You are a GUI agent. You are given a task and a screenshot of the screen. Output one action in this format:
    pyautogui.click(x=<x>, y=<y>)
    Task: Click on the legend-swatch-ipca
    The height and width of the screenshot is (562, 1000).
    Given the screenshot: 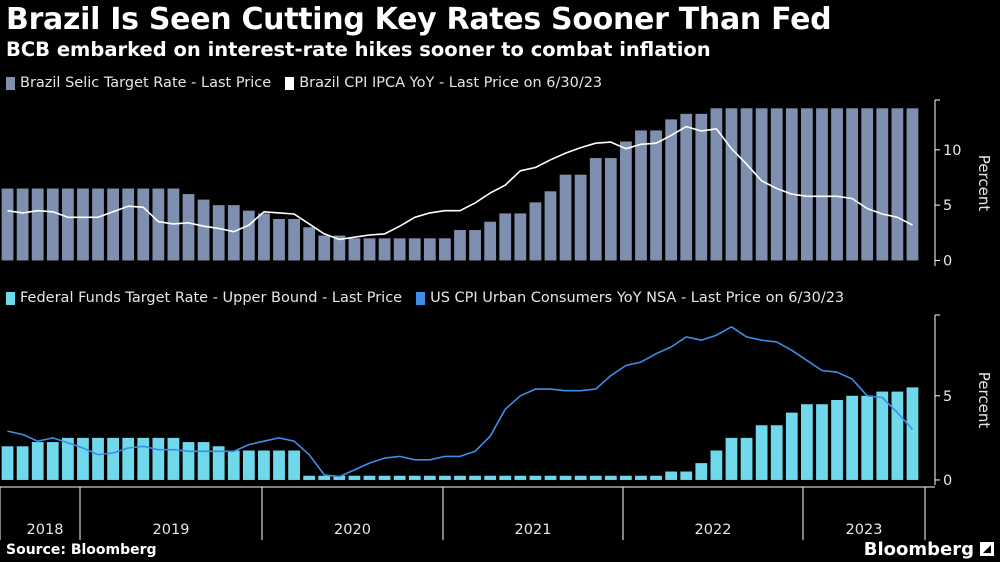 What is the action you would take?
    pyautogui.click(x=290, y=83)
    